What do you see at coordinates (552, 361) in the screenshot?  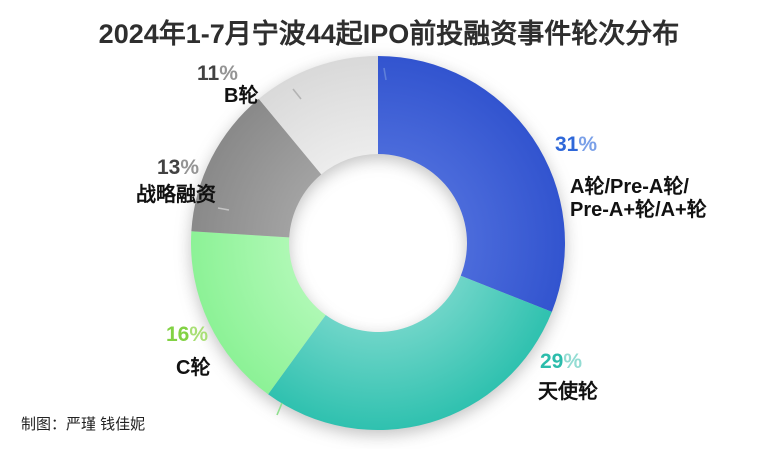 I see `pct-value: 29` at bounding box center [552, 361].